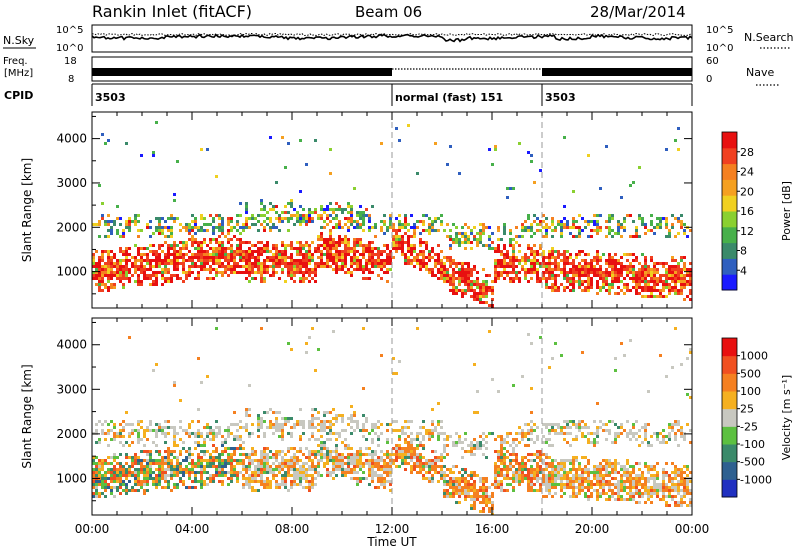  What do you see at coordinates (27, 210) in the screenshot?
I see `y-axis-label: Slant Range [km]` at bounding box center [27, 210].